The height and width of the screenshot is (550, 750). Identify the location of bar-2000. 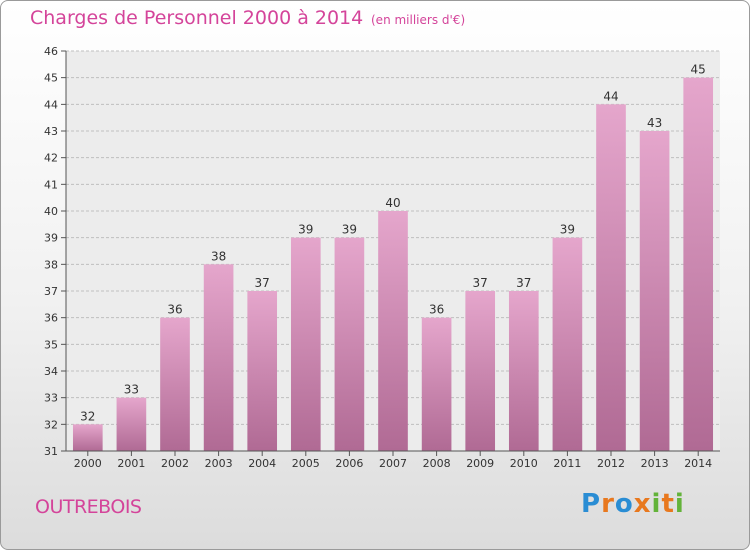
(87, 437).